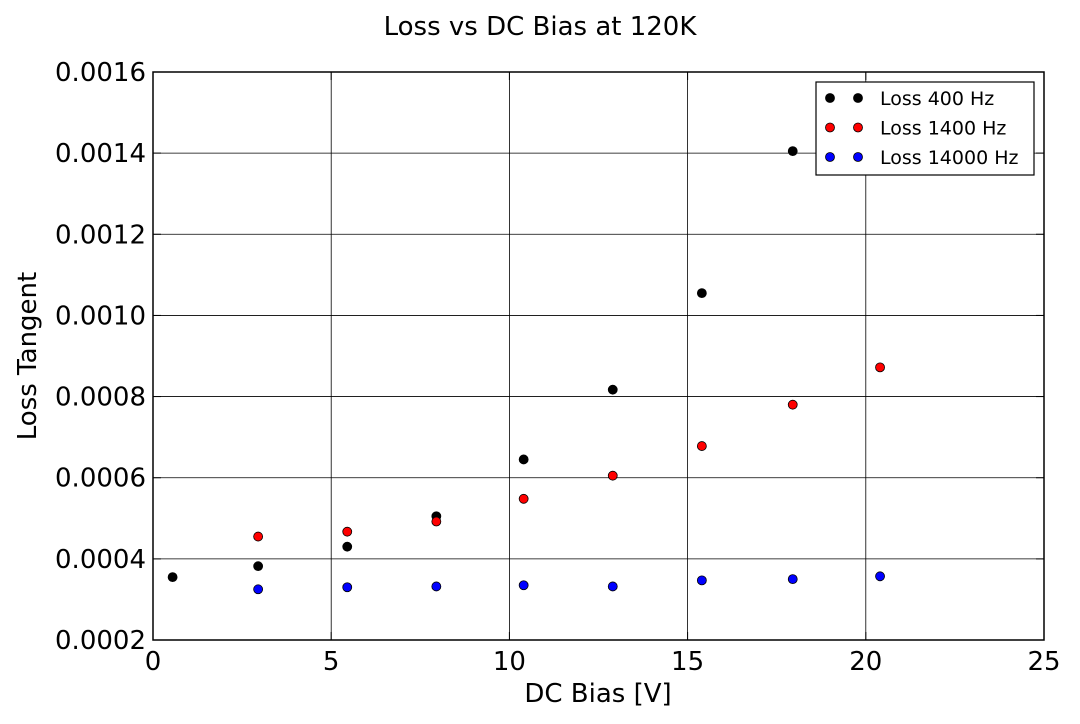 The height and width of the screenshot is (724, 1080). I want to click on y-tick-label: 0.0014, so click(100, 154).